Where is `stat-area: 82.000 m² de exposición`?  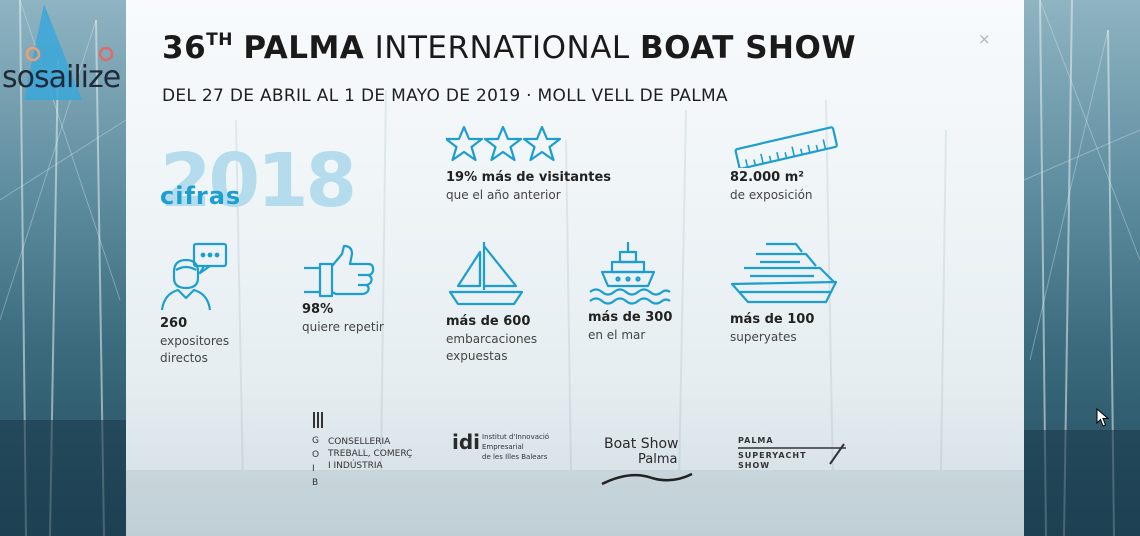 stat-area: 82.000 m² de exposición is located at coordinates (786, 165).